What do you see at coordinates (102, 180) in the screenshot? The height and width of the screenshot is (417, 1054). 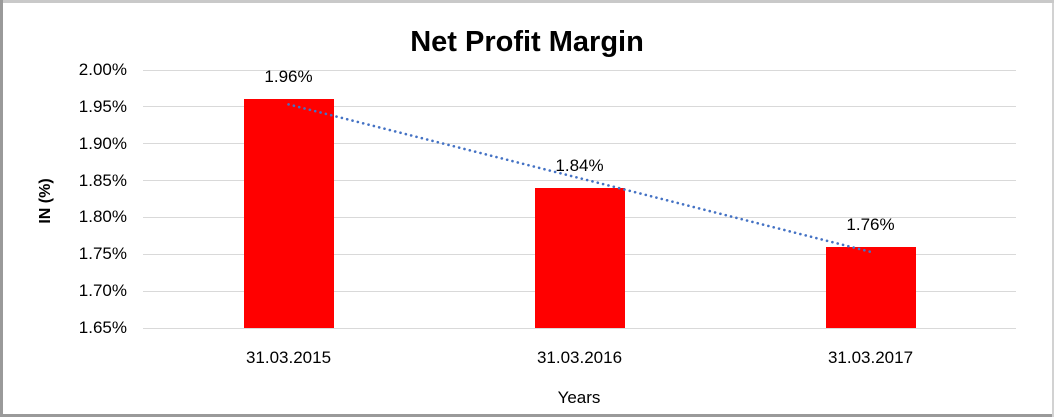 I see `y-axis-tick-label: 1.85%` at bounding box center [102, 180].